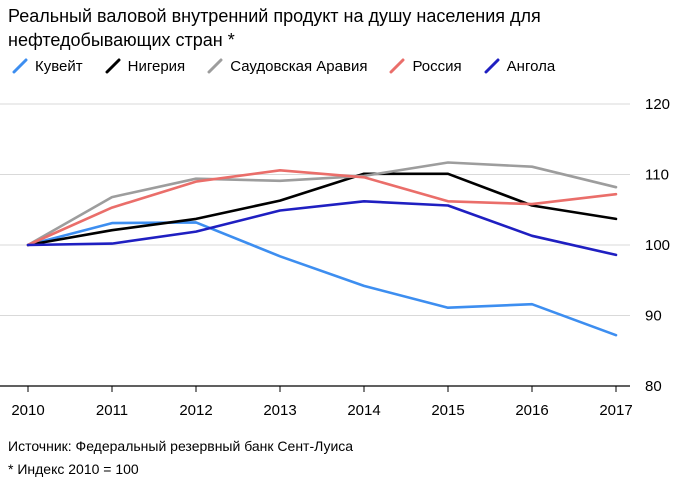 The image size is (680, 490). I want to click on x-tick-label-2013: 2013, so click(279, 410).